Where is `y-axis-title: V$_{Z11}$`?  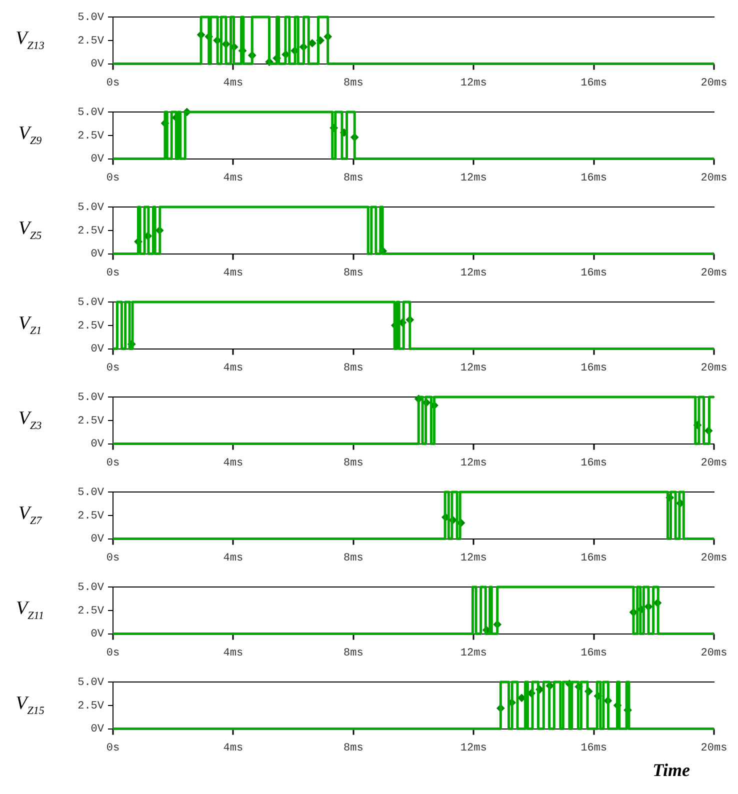 y-axis-title: V$_{Z11}$ is located at coordinates (30, 610).